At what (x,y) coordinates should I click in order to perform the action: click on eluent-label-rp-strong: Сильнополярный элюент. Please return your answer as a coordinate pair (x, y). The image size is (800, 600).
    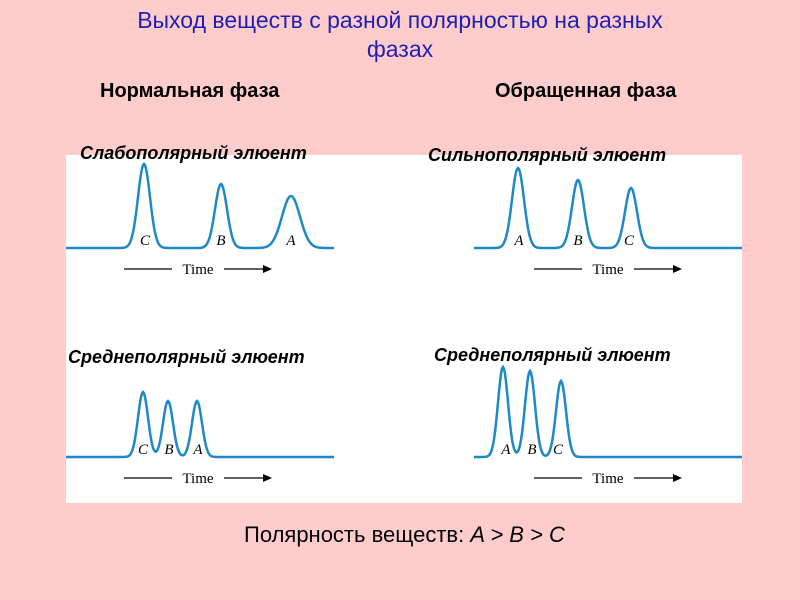
    Looking at the image, I should click on (547, 155).